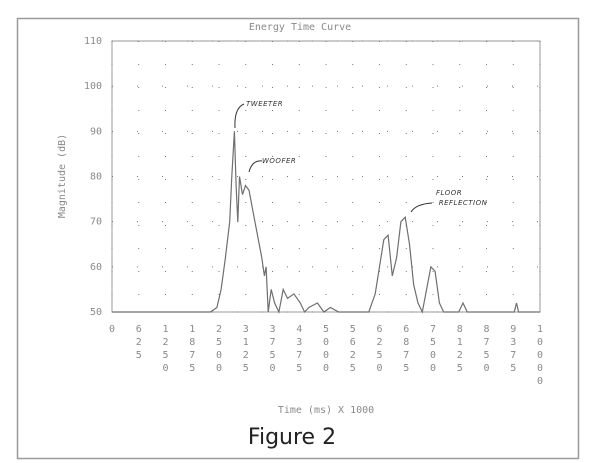  I want to click on y-axis-label: Magnitude (dB), so click(62, 176).